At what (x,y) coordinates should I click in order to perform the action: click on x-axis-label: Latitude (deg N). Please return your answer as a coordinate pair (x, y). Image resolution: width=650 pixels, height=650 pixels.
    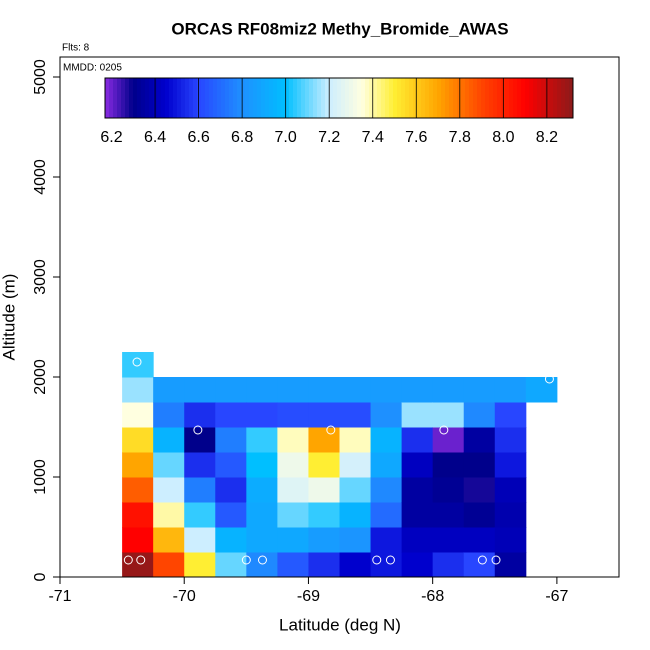
    Looking at the image, I should click on (340, 624).